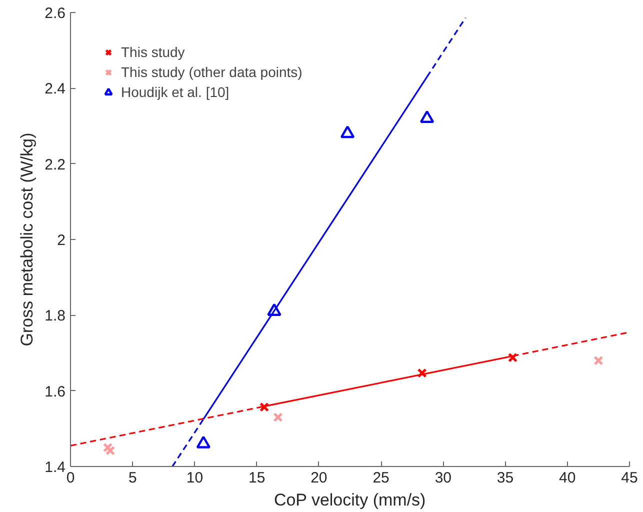  Describe the element at coordinates (55, 391) in the screenshot. I see `y-tick-label: 1.6` at that location.